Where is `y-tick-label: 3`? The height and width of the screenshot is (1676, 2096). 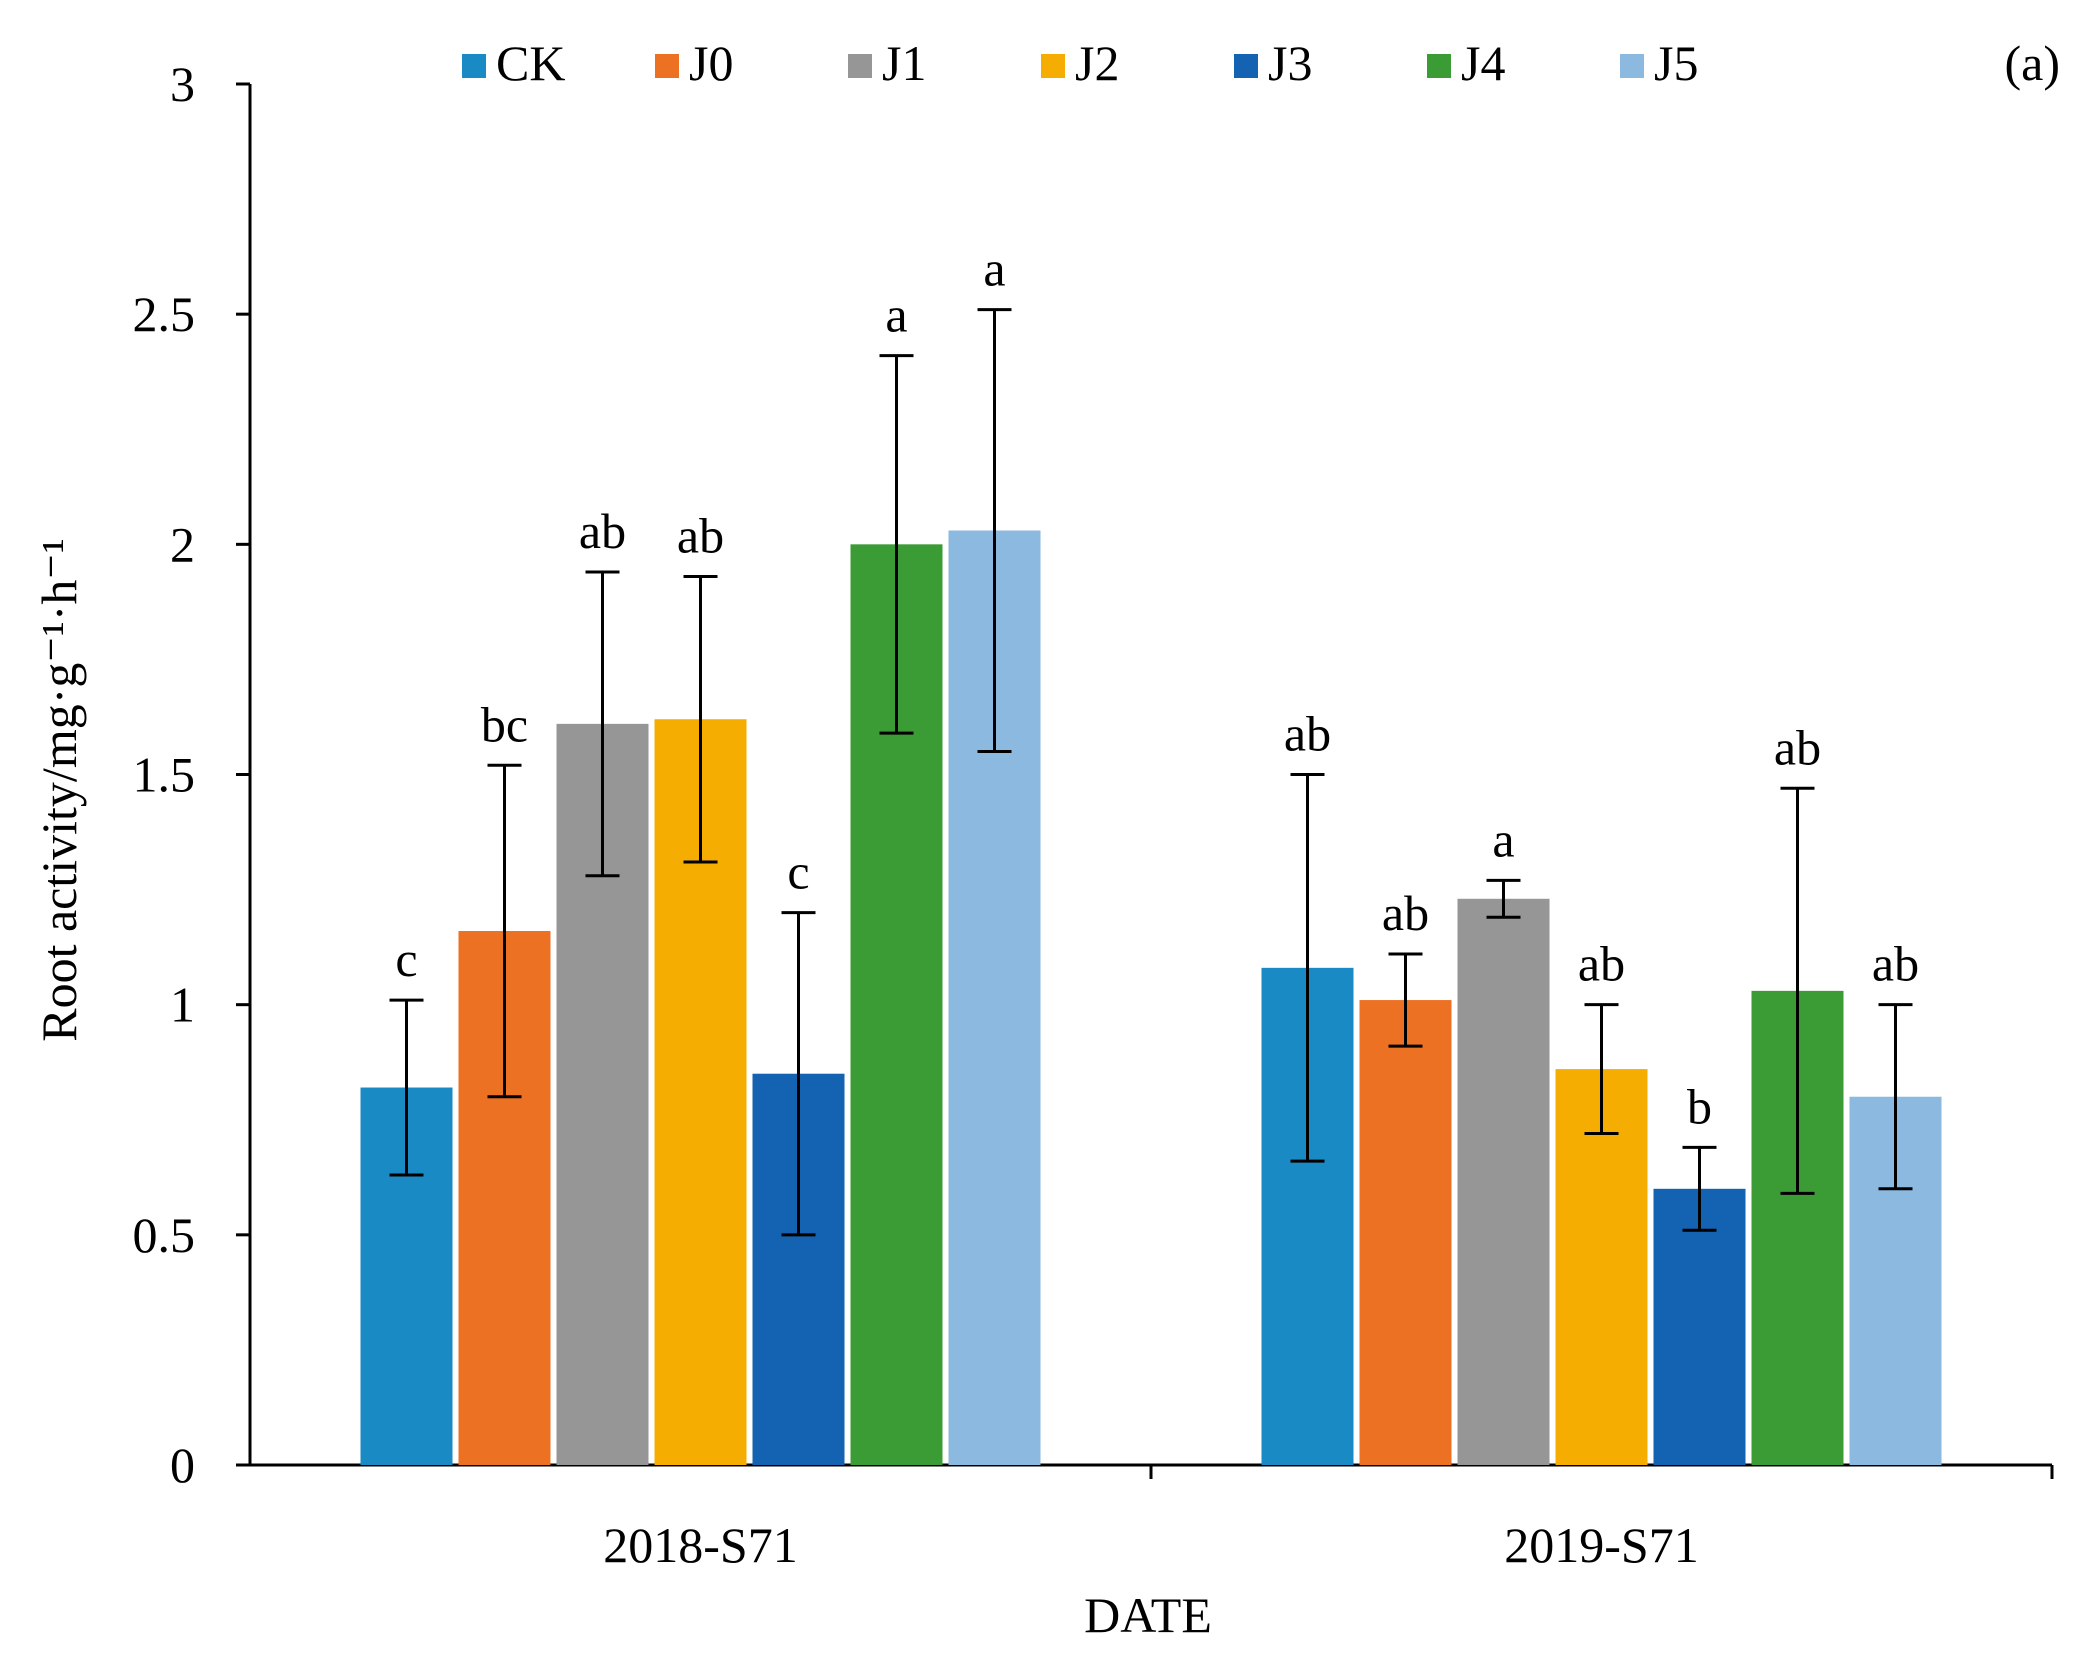 y-tick-label: 3 is located at coordinates (182, 84).